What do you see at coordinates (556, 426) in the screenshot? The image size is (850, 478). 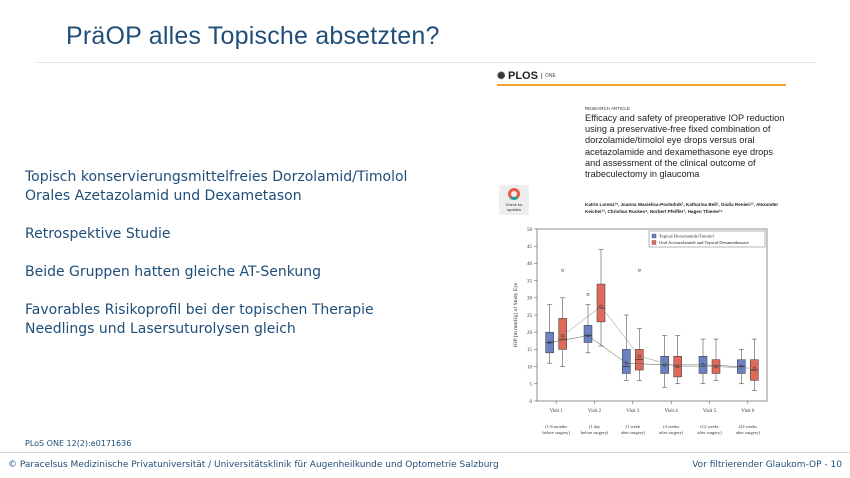 I see `x-tick-sublabel: (1-6 months` at bounding box center [556, 426].